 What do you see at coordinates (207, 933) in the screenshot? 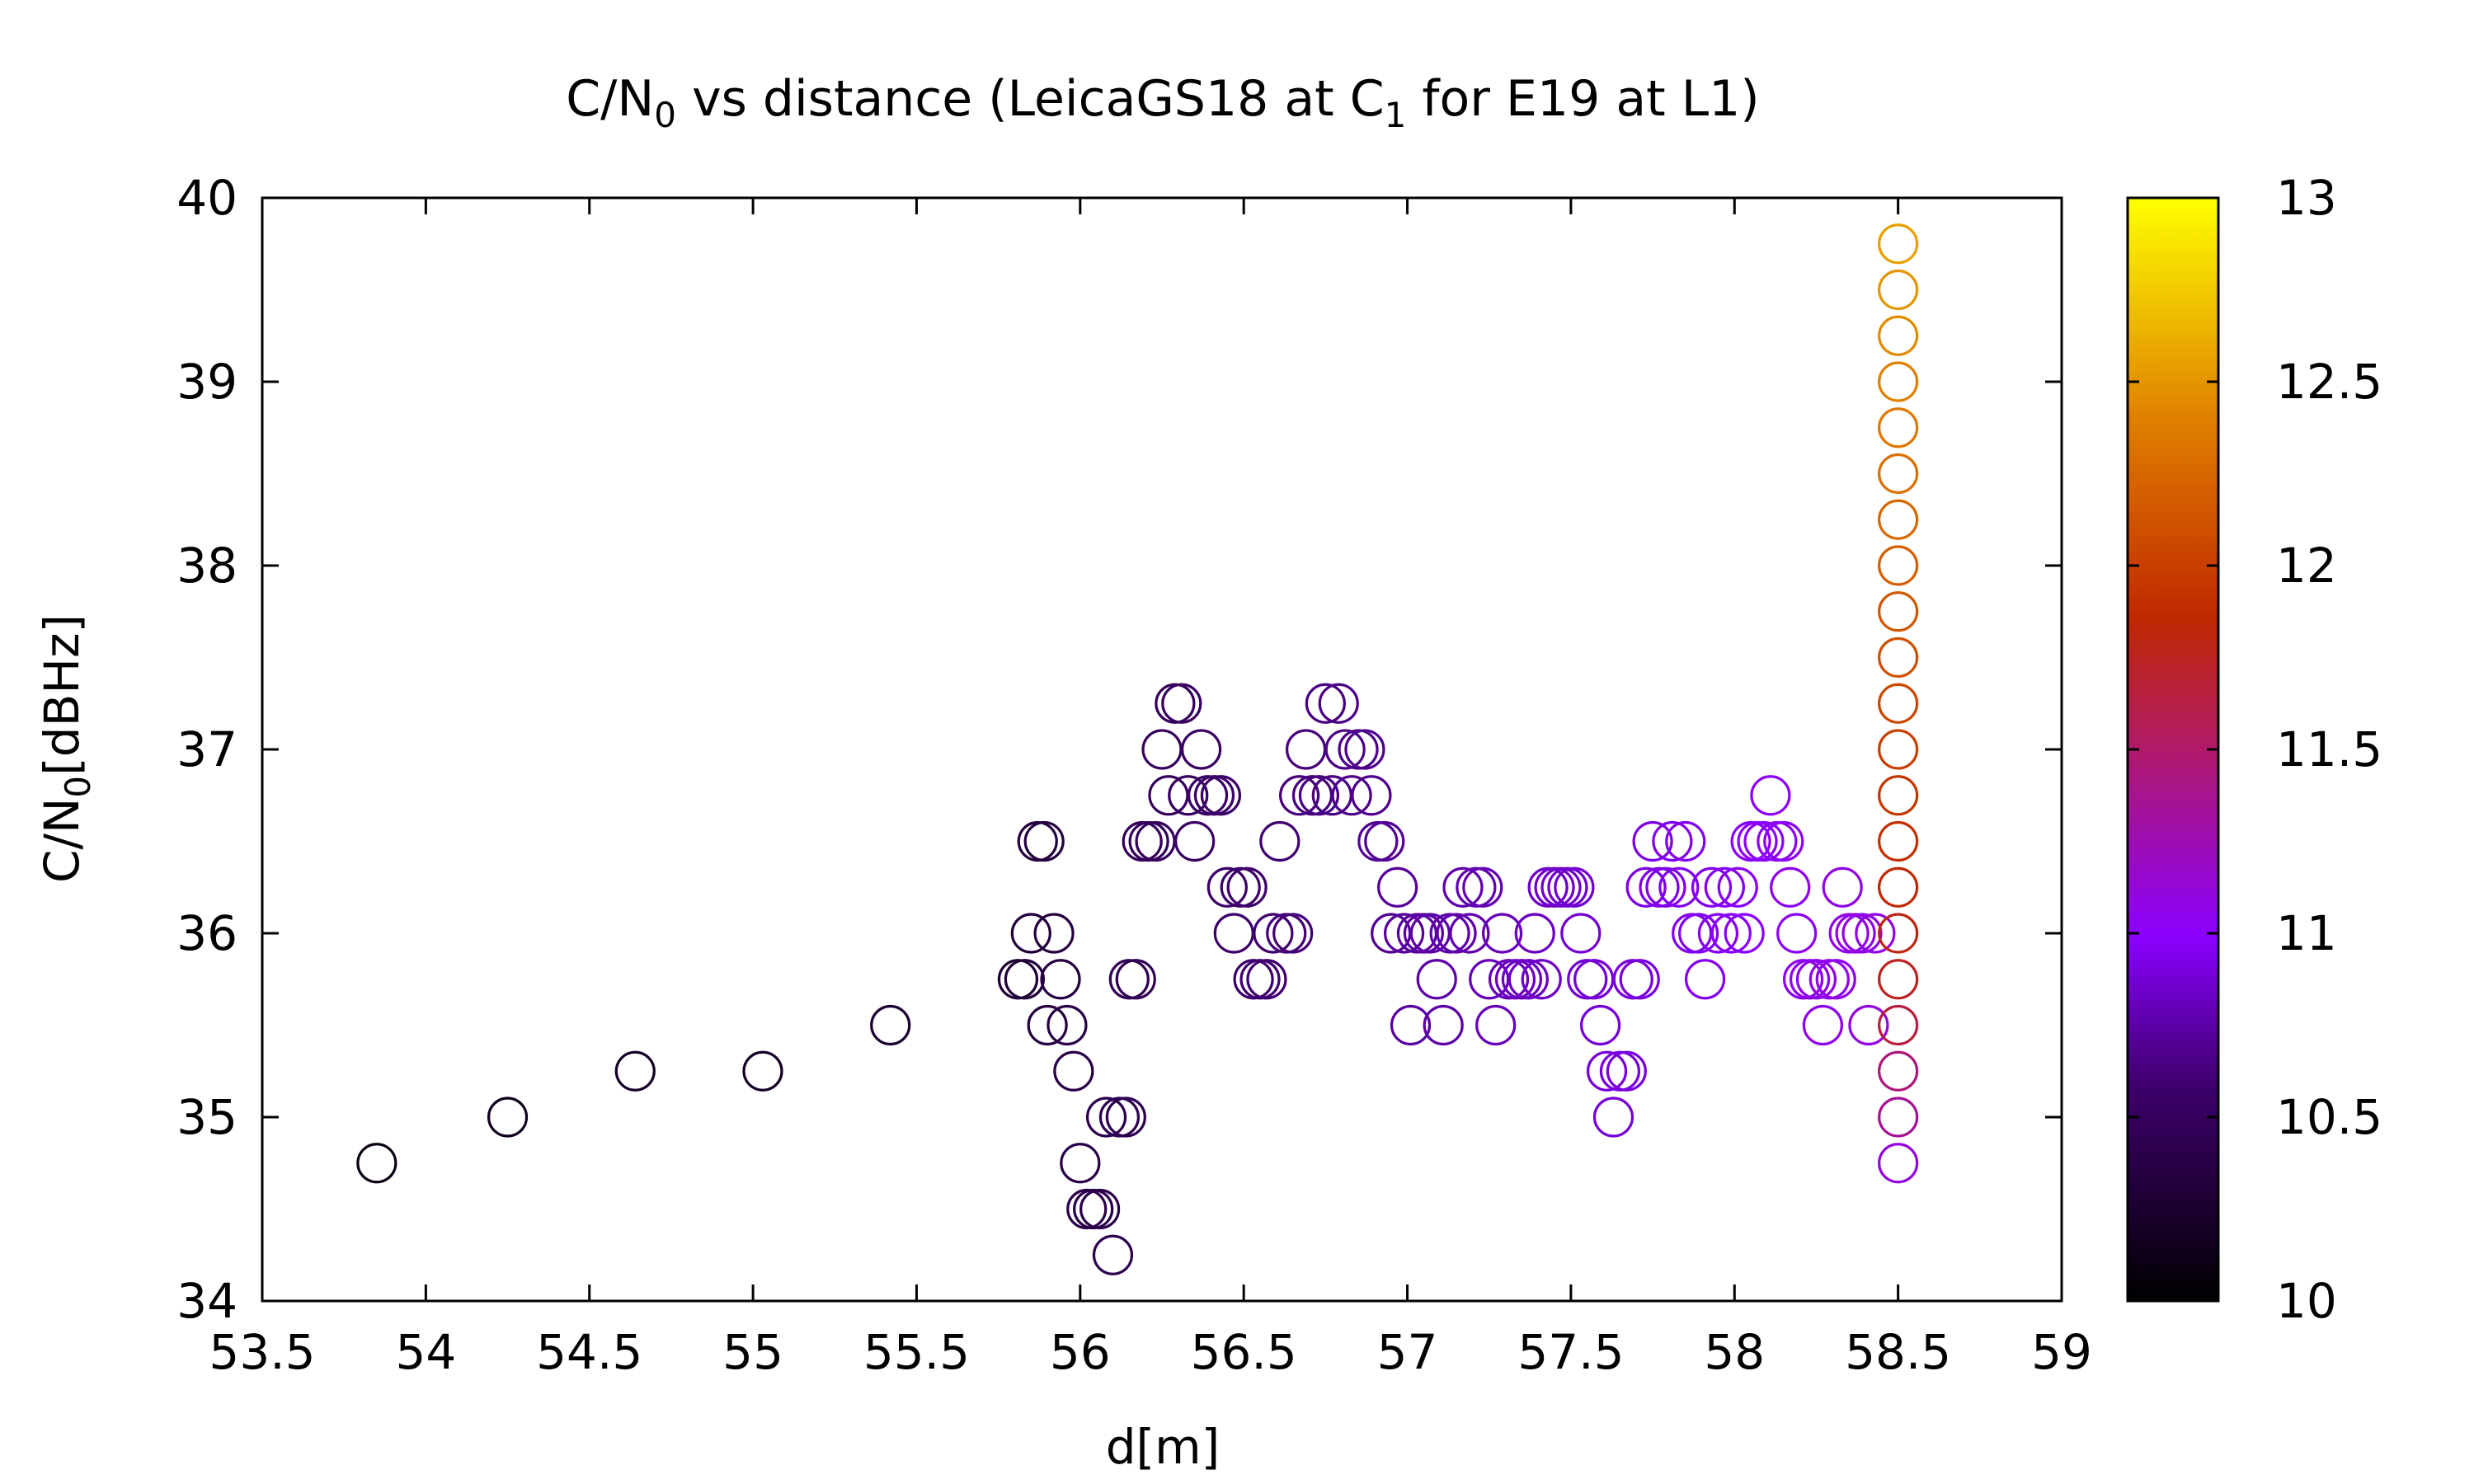
I see `y-tick-label: 36` at bounding box center [207, 933].